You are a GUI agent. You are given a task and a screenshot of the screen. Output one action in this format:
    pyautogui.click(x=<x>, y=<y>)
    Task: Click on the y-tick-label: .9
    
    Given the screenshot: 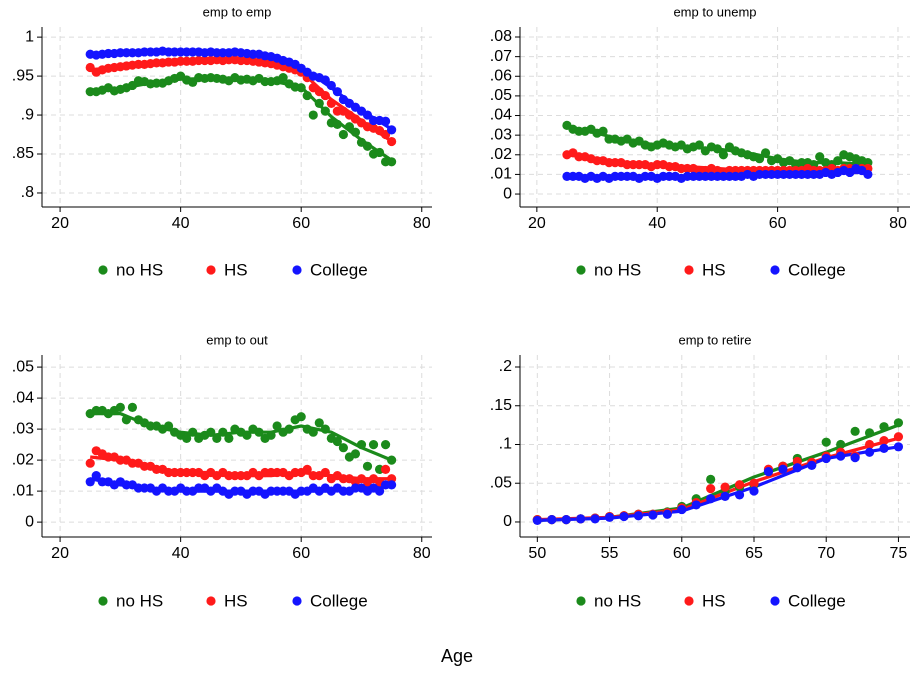 What is the action you would take?
    pyautogui.click(x=27, y=114)
    